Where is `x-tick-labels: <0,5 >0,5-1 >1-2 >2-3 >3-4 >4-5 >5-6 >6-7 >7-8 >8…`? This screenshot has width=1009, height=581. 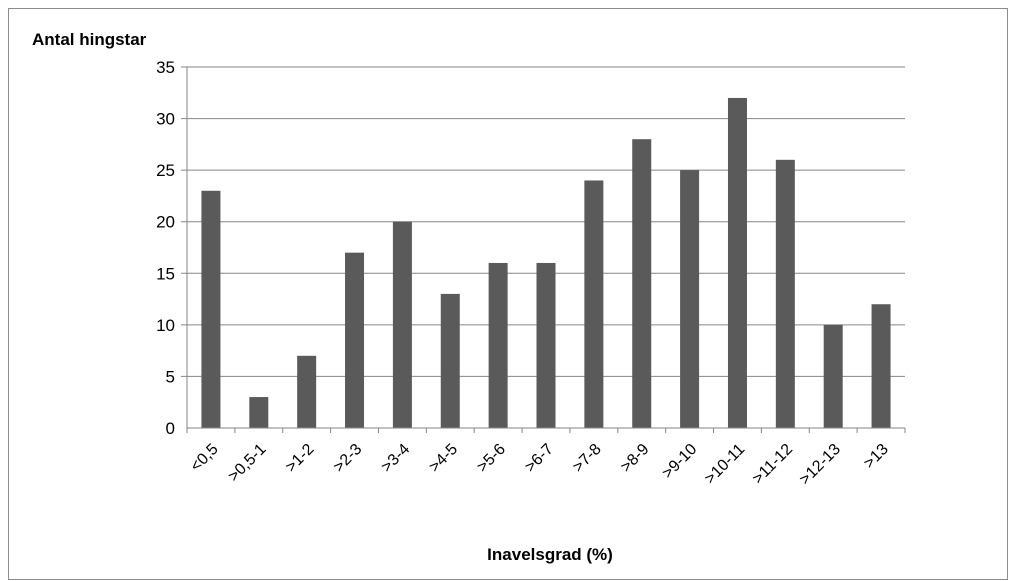 x-tick-labels: <0,5 >0,5-1 >1-2 >2-3 >3-4 >4-5 >5-6 >6-7 >7-8 >8… is located at coordinates (546, 458).